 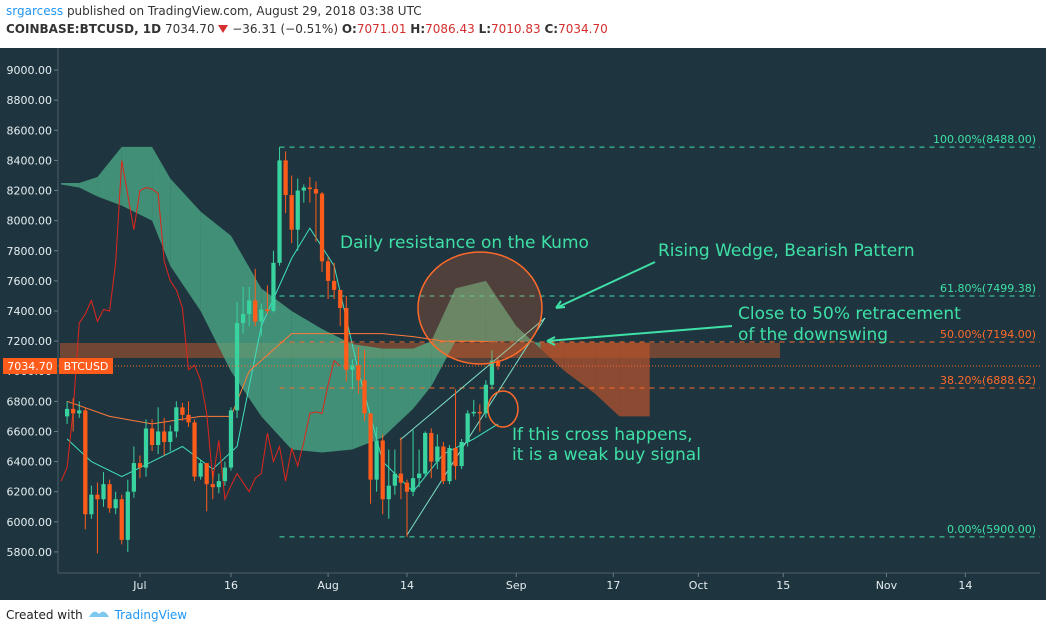 I want to click on y-tick-label: 7800.00, so click(x=30, y=251).